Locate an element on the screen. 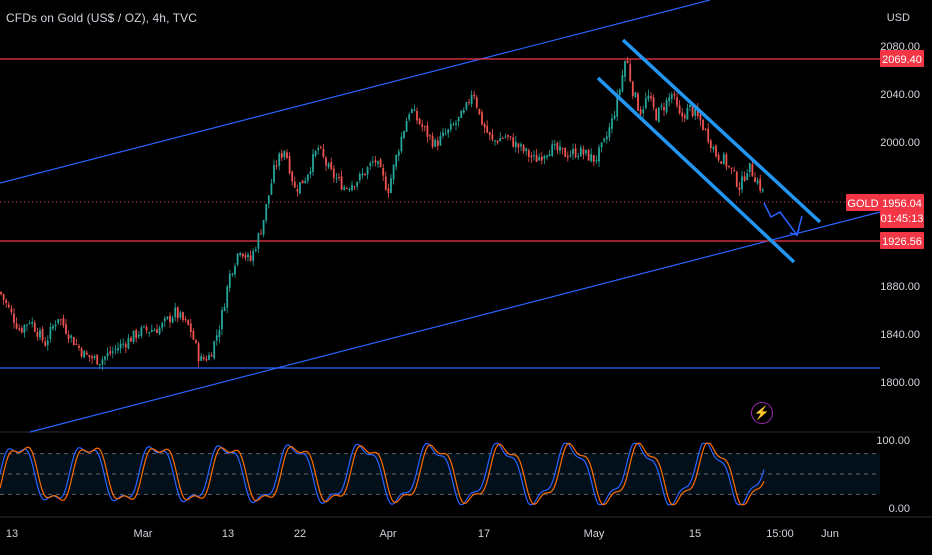 The image size is (932, 555). descending-channel-upper is located at coordinates (721, 131).